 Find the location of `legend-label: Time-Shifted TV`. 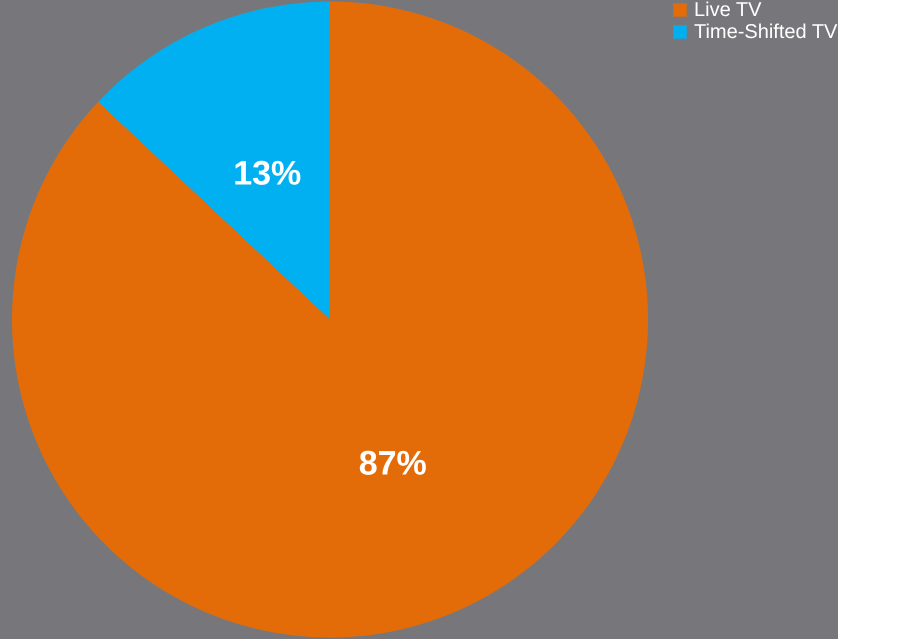

legend-label: Time-Shifted TV is located at coordinates (766, 32).